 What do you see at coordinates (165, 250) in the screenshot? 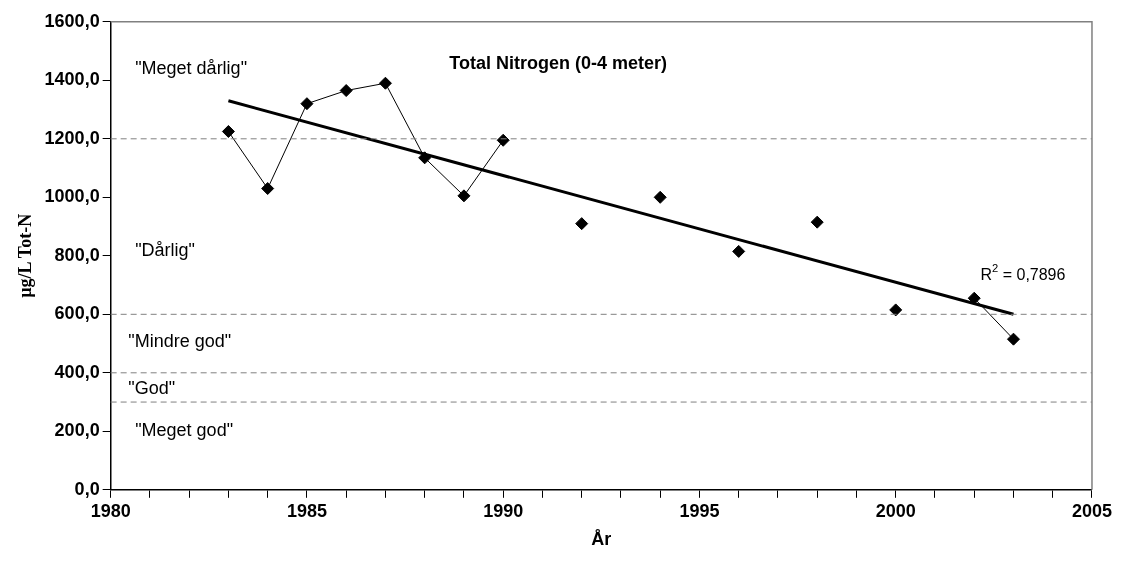
I see `annotation: "Dårlig"` at bounding box center [165, 250].